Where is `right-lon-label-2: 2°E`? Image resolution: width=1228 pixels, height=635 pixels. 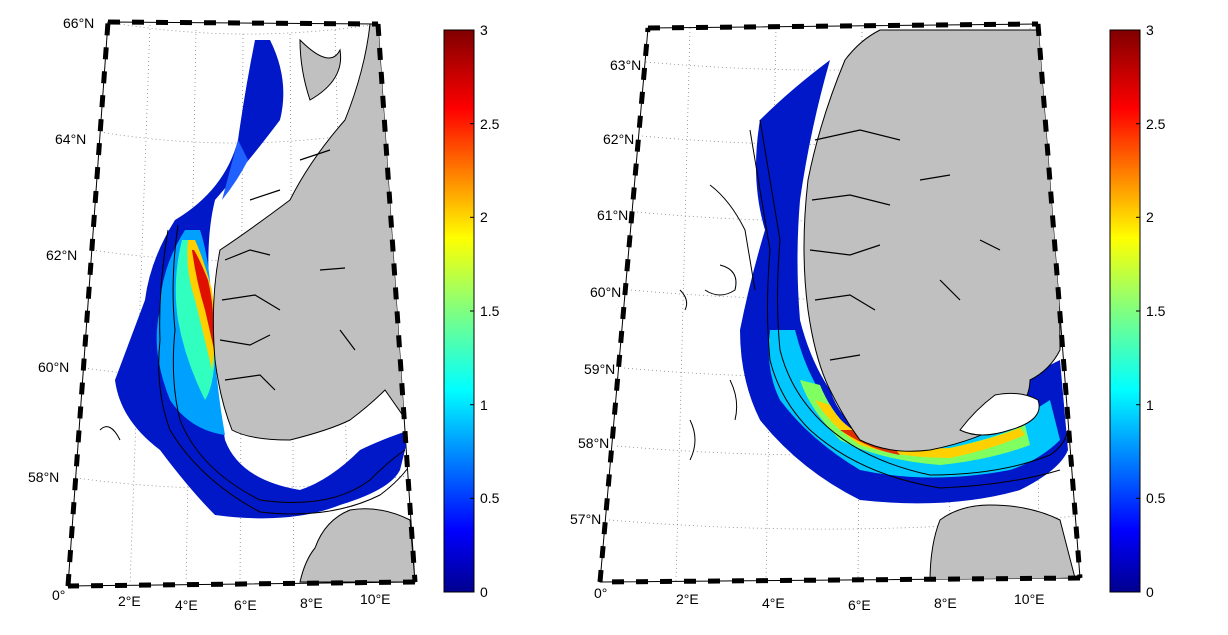
right-lon-label-2: 2°E is located at coordinates (687, 599).